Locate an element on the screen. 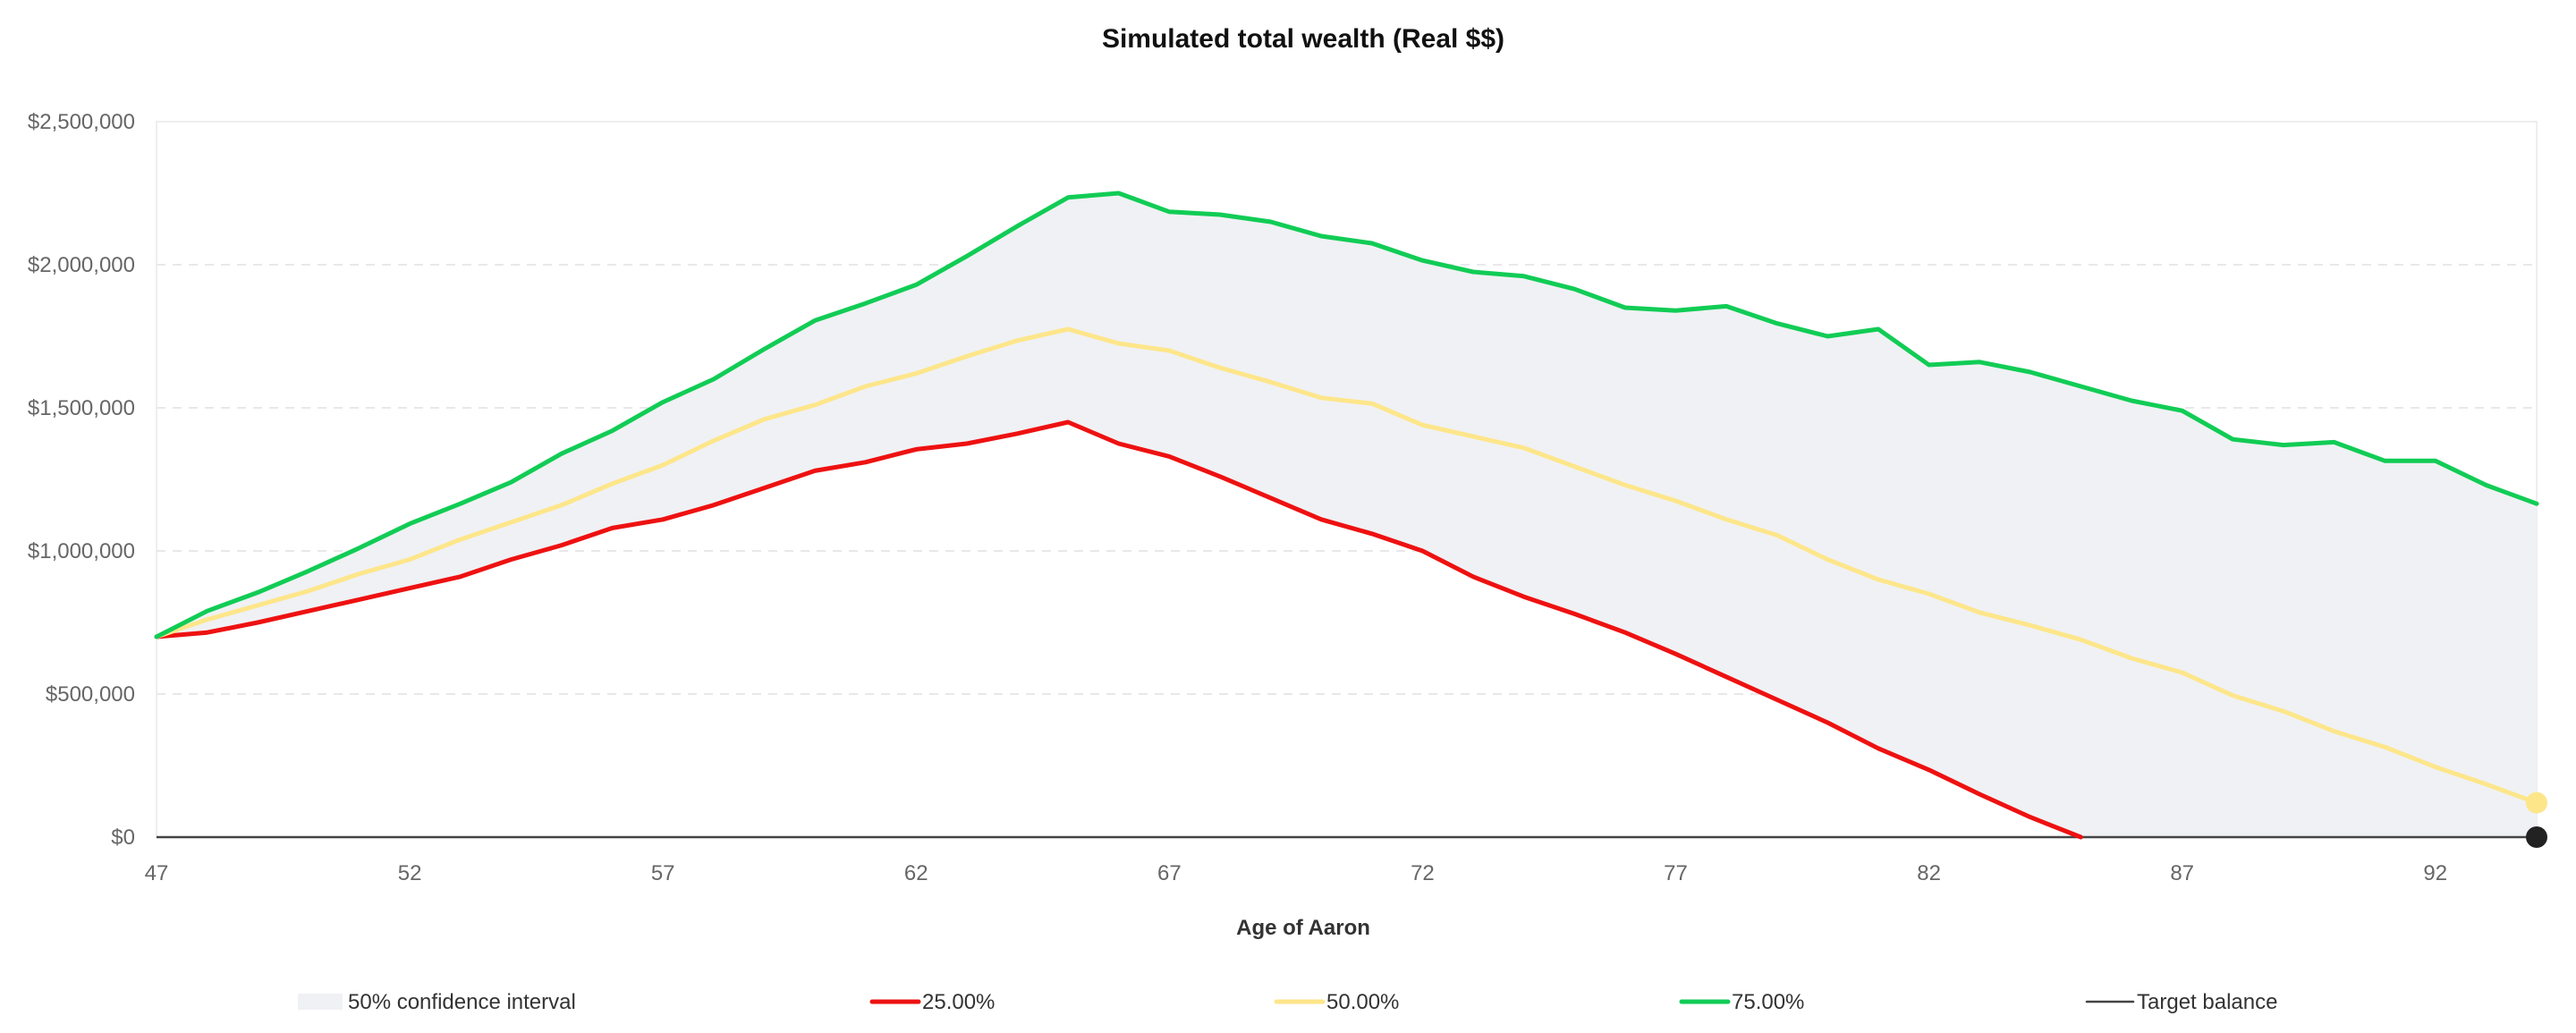 The height and width of the screenshot is (1033, 2576). legend-label: 75.00% is located at coordinates (1768, 1002).